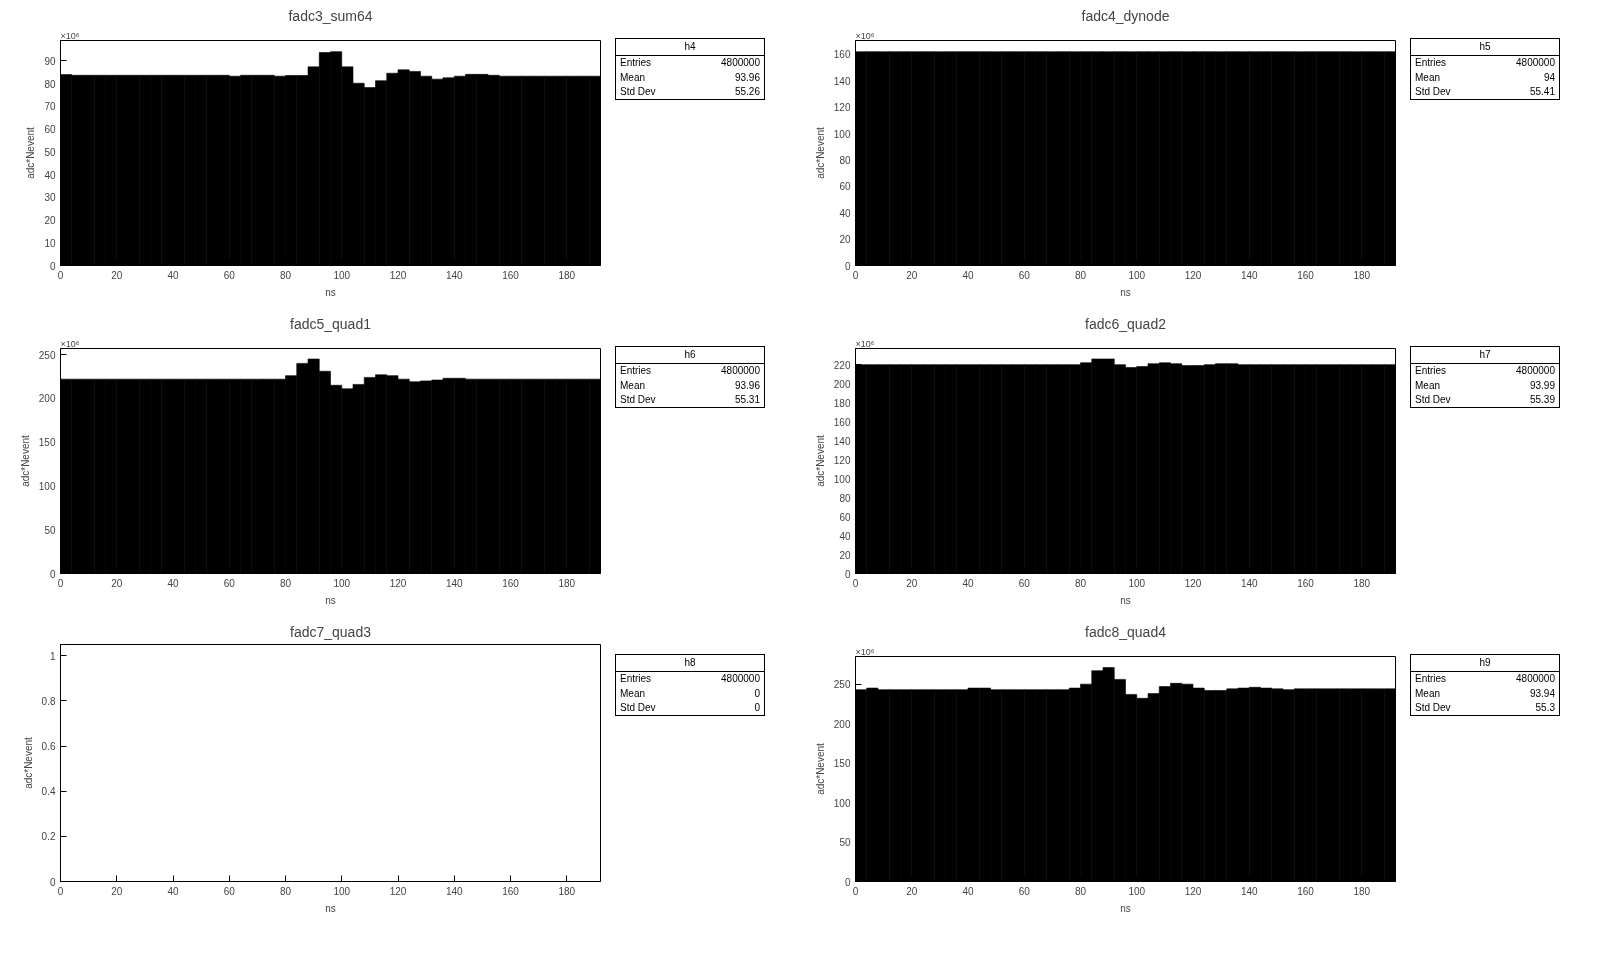  Describe the element at coordinates (47, 443) in the screenshot. I see `y-tick-label: 150` at that location.